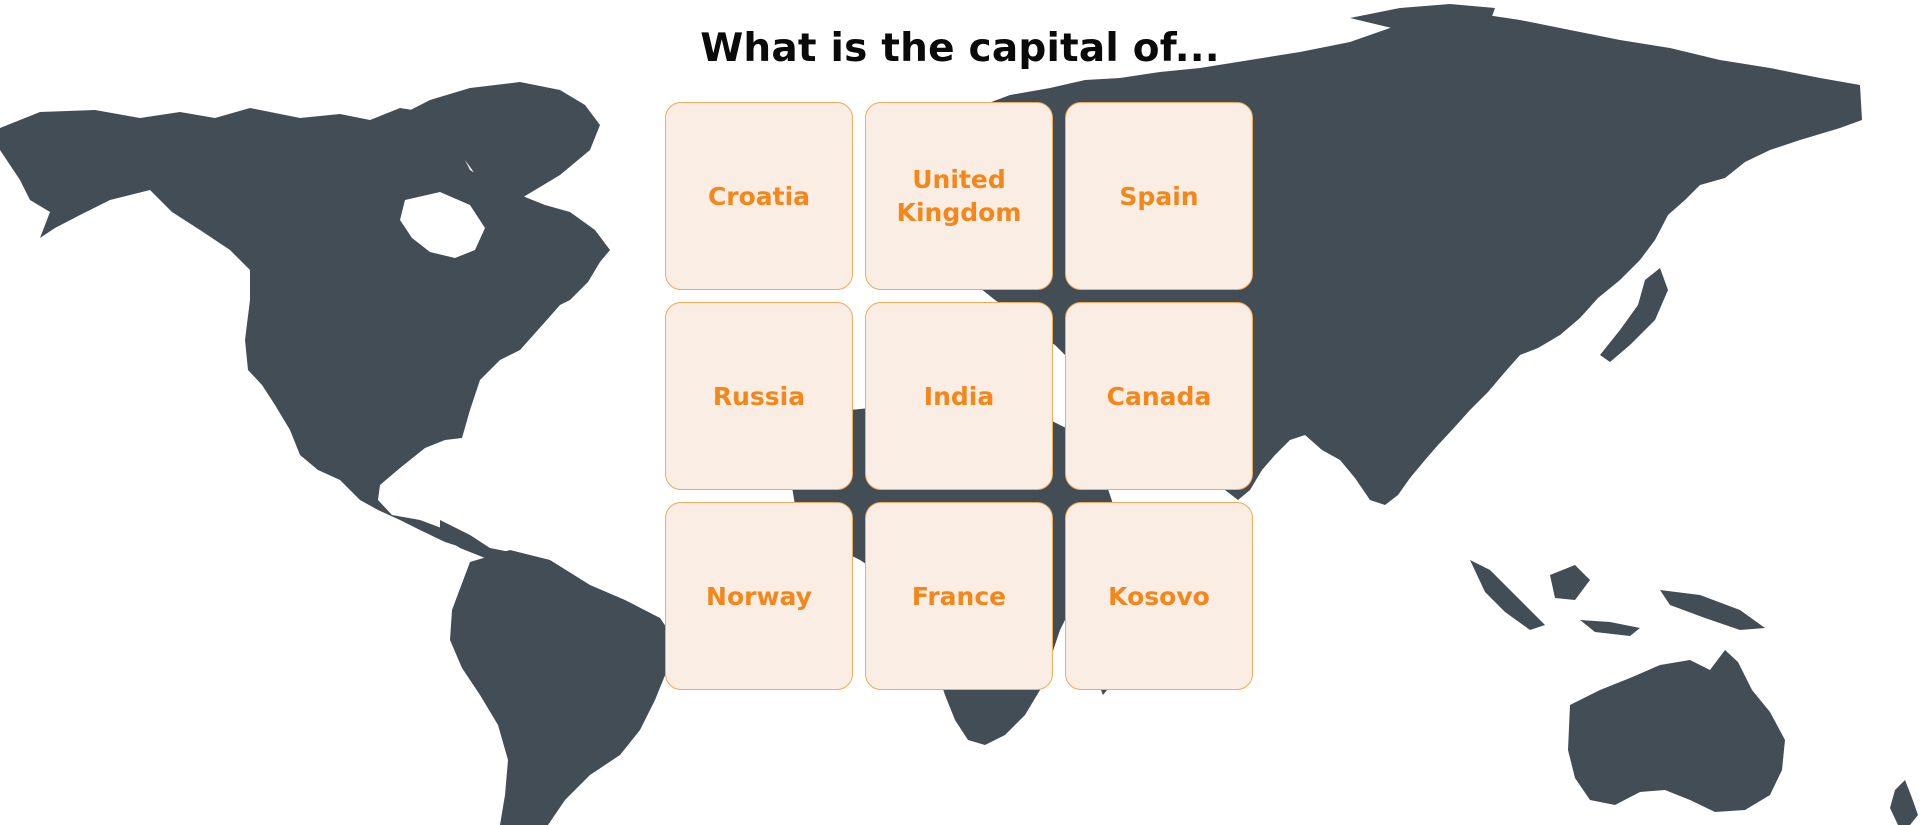 This screenshot has width=1920, height=825. I want to click on south-america-shape, so click(562, 687).